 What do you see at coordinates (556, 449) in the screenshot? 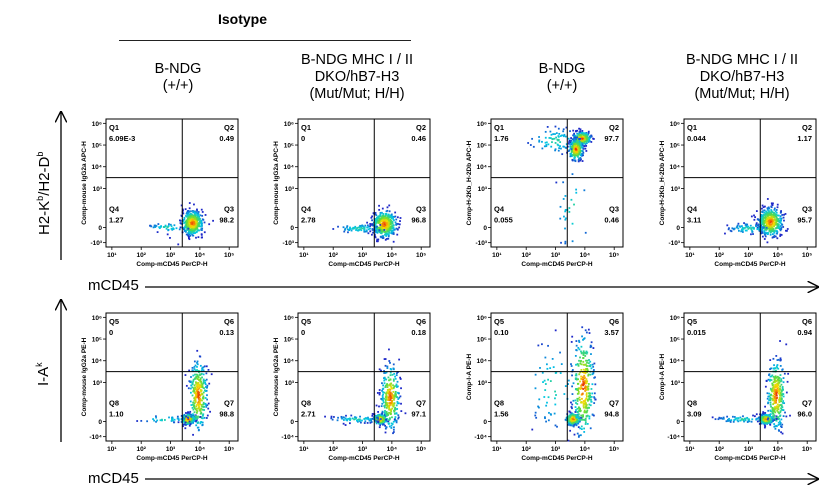
I see `x-tick-label: 10³` at bounding box center [556, 449].